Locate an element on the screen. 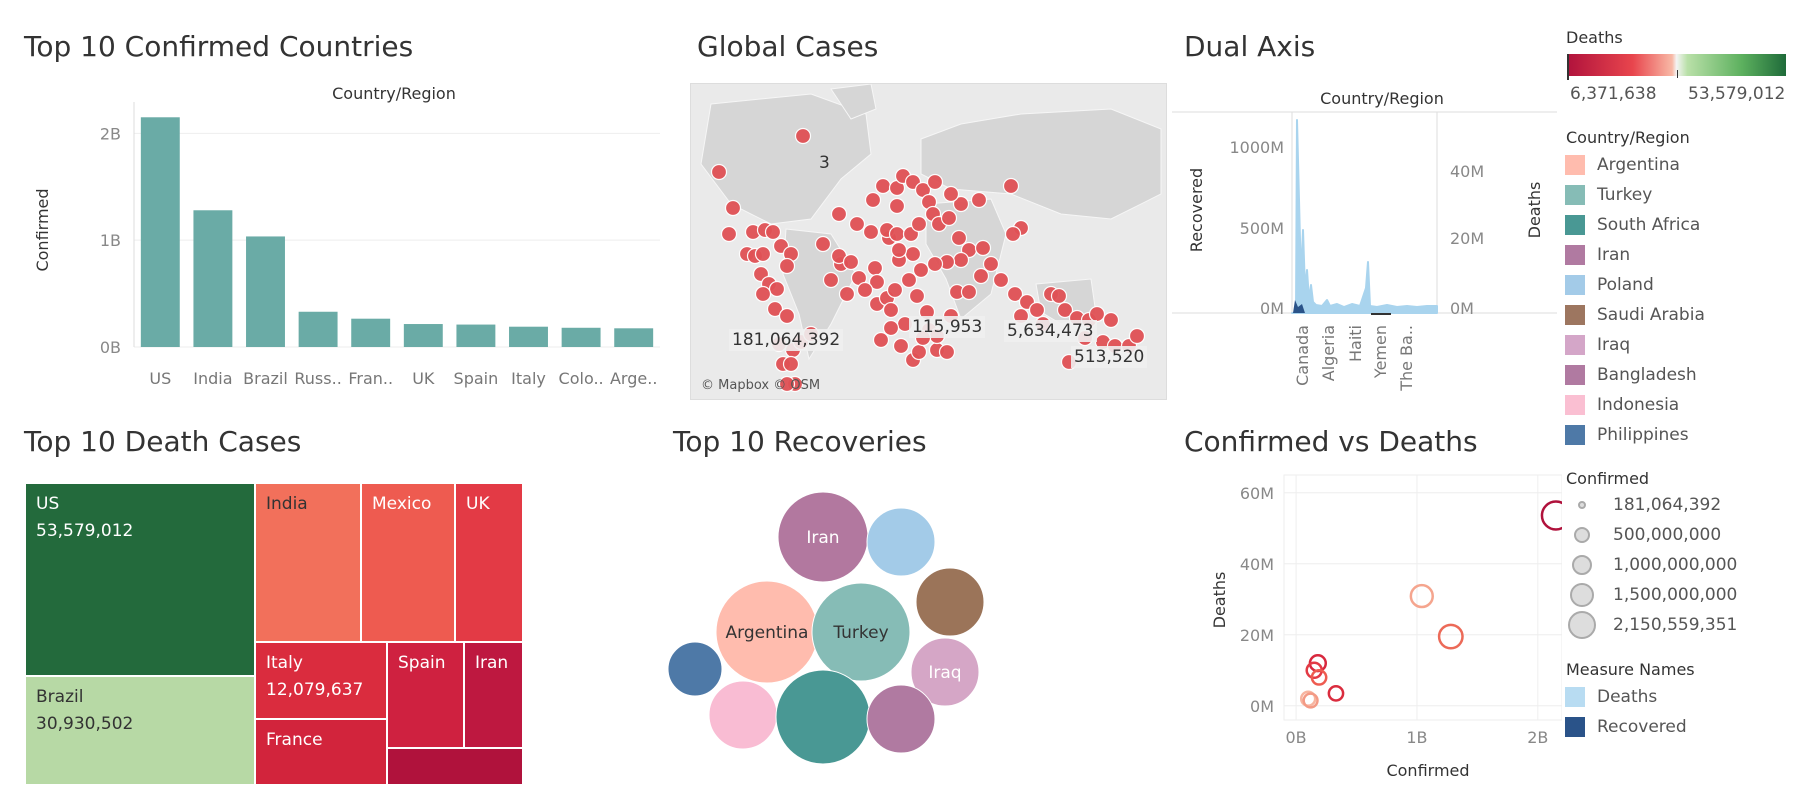 This screenshot has width=1809, height=810. dual-x-tick: The Ba.. is located at coordinates (1406, 358).